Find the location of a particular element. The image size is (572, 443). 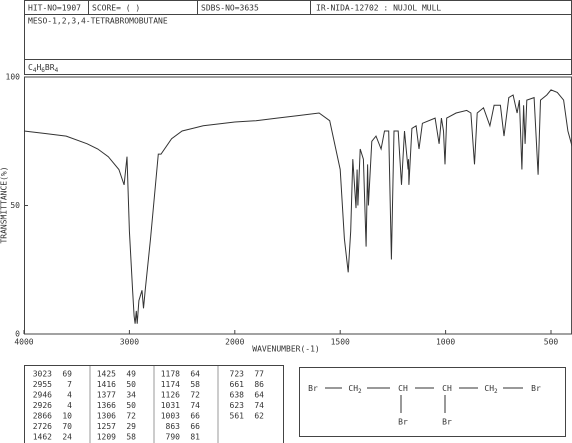

peak-wavenumber: 2866 is located at coordinates (42, 416).